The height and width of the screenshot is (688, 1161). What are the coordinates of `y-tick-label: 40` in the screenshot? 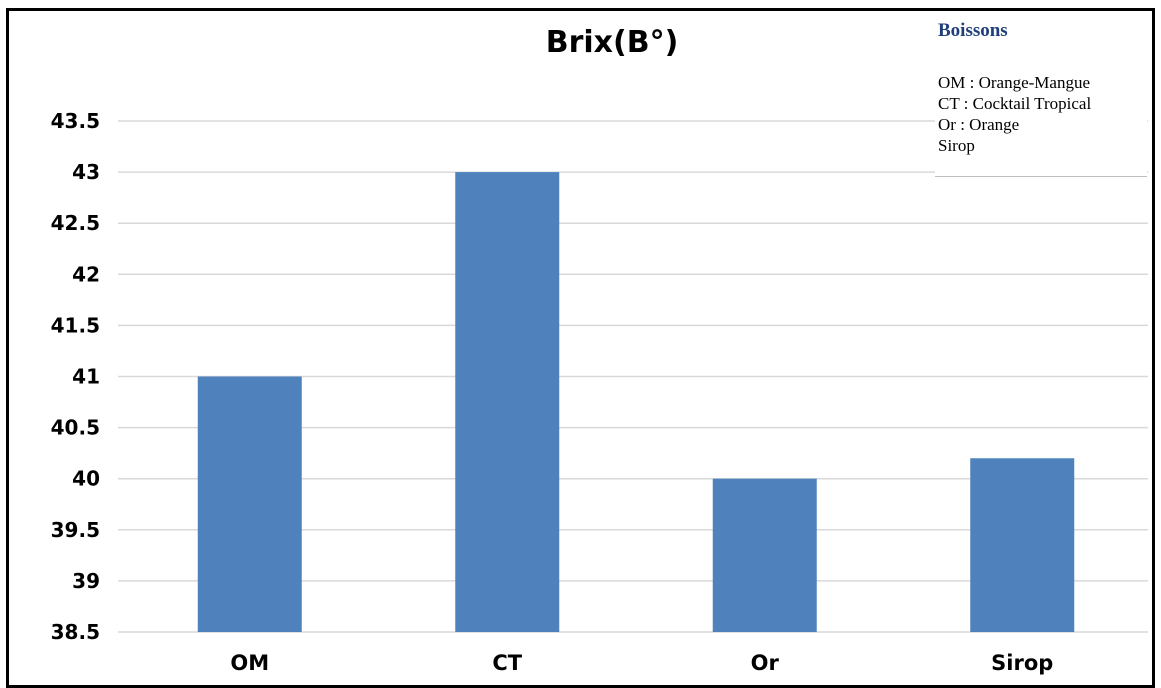 It's located at (86, 479).